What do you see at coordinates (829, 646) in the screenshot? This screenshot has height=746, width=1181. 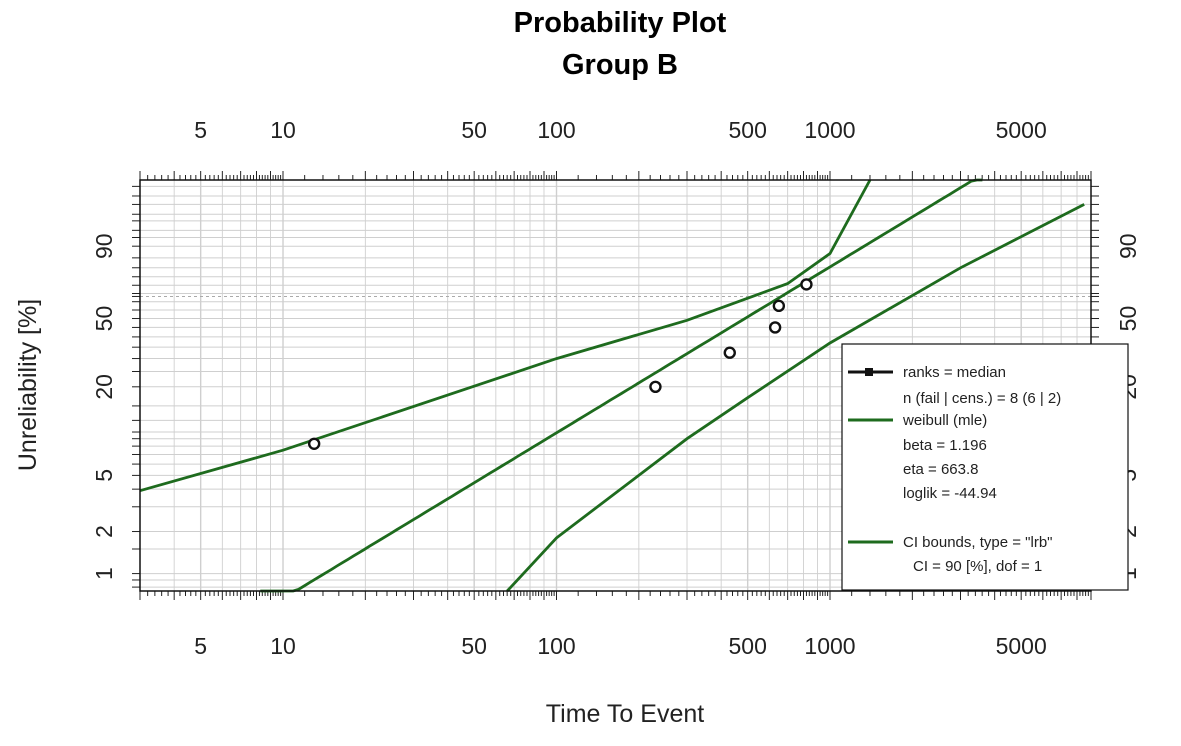 I see `x-tick-label-bottom: 1000` at bounding box center [829, 646].